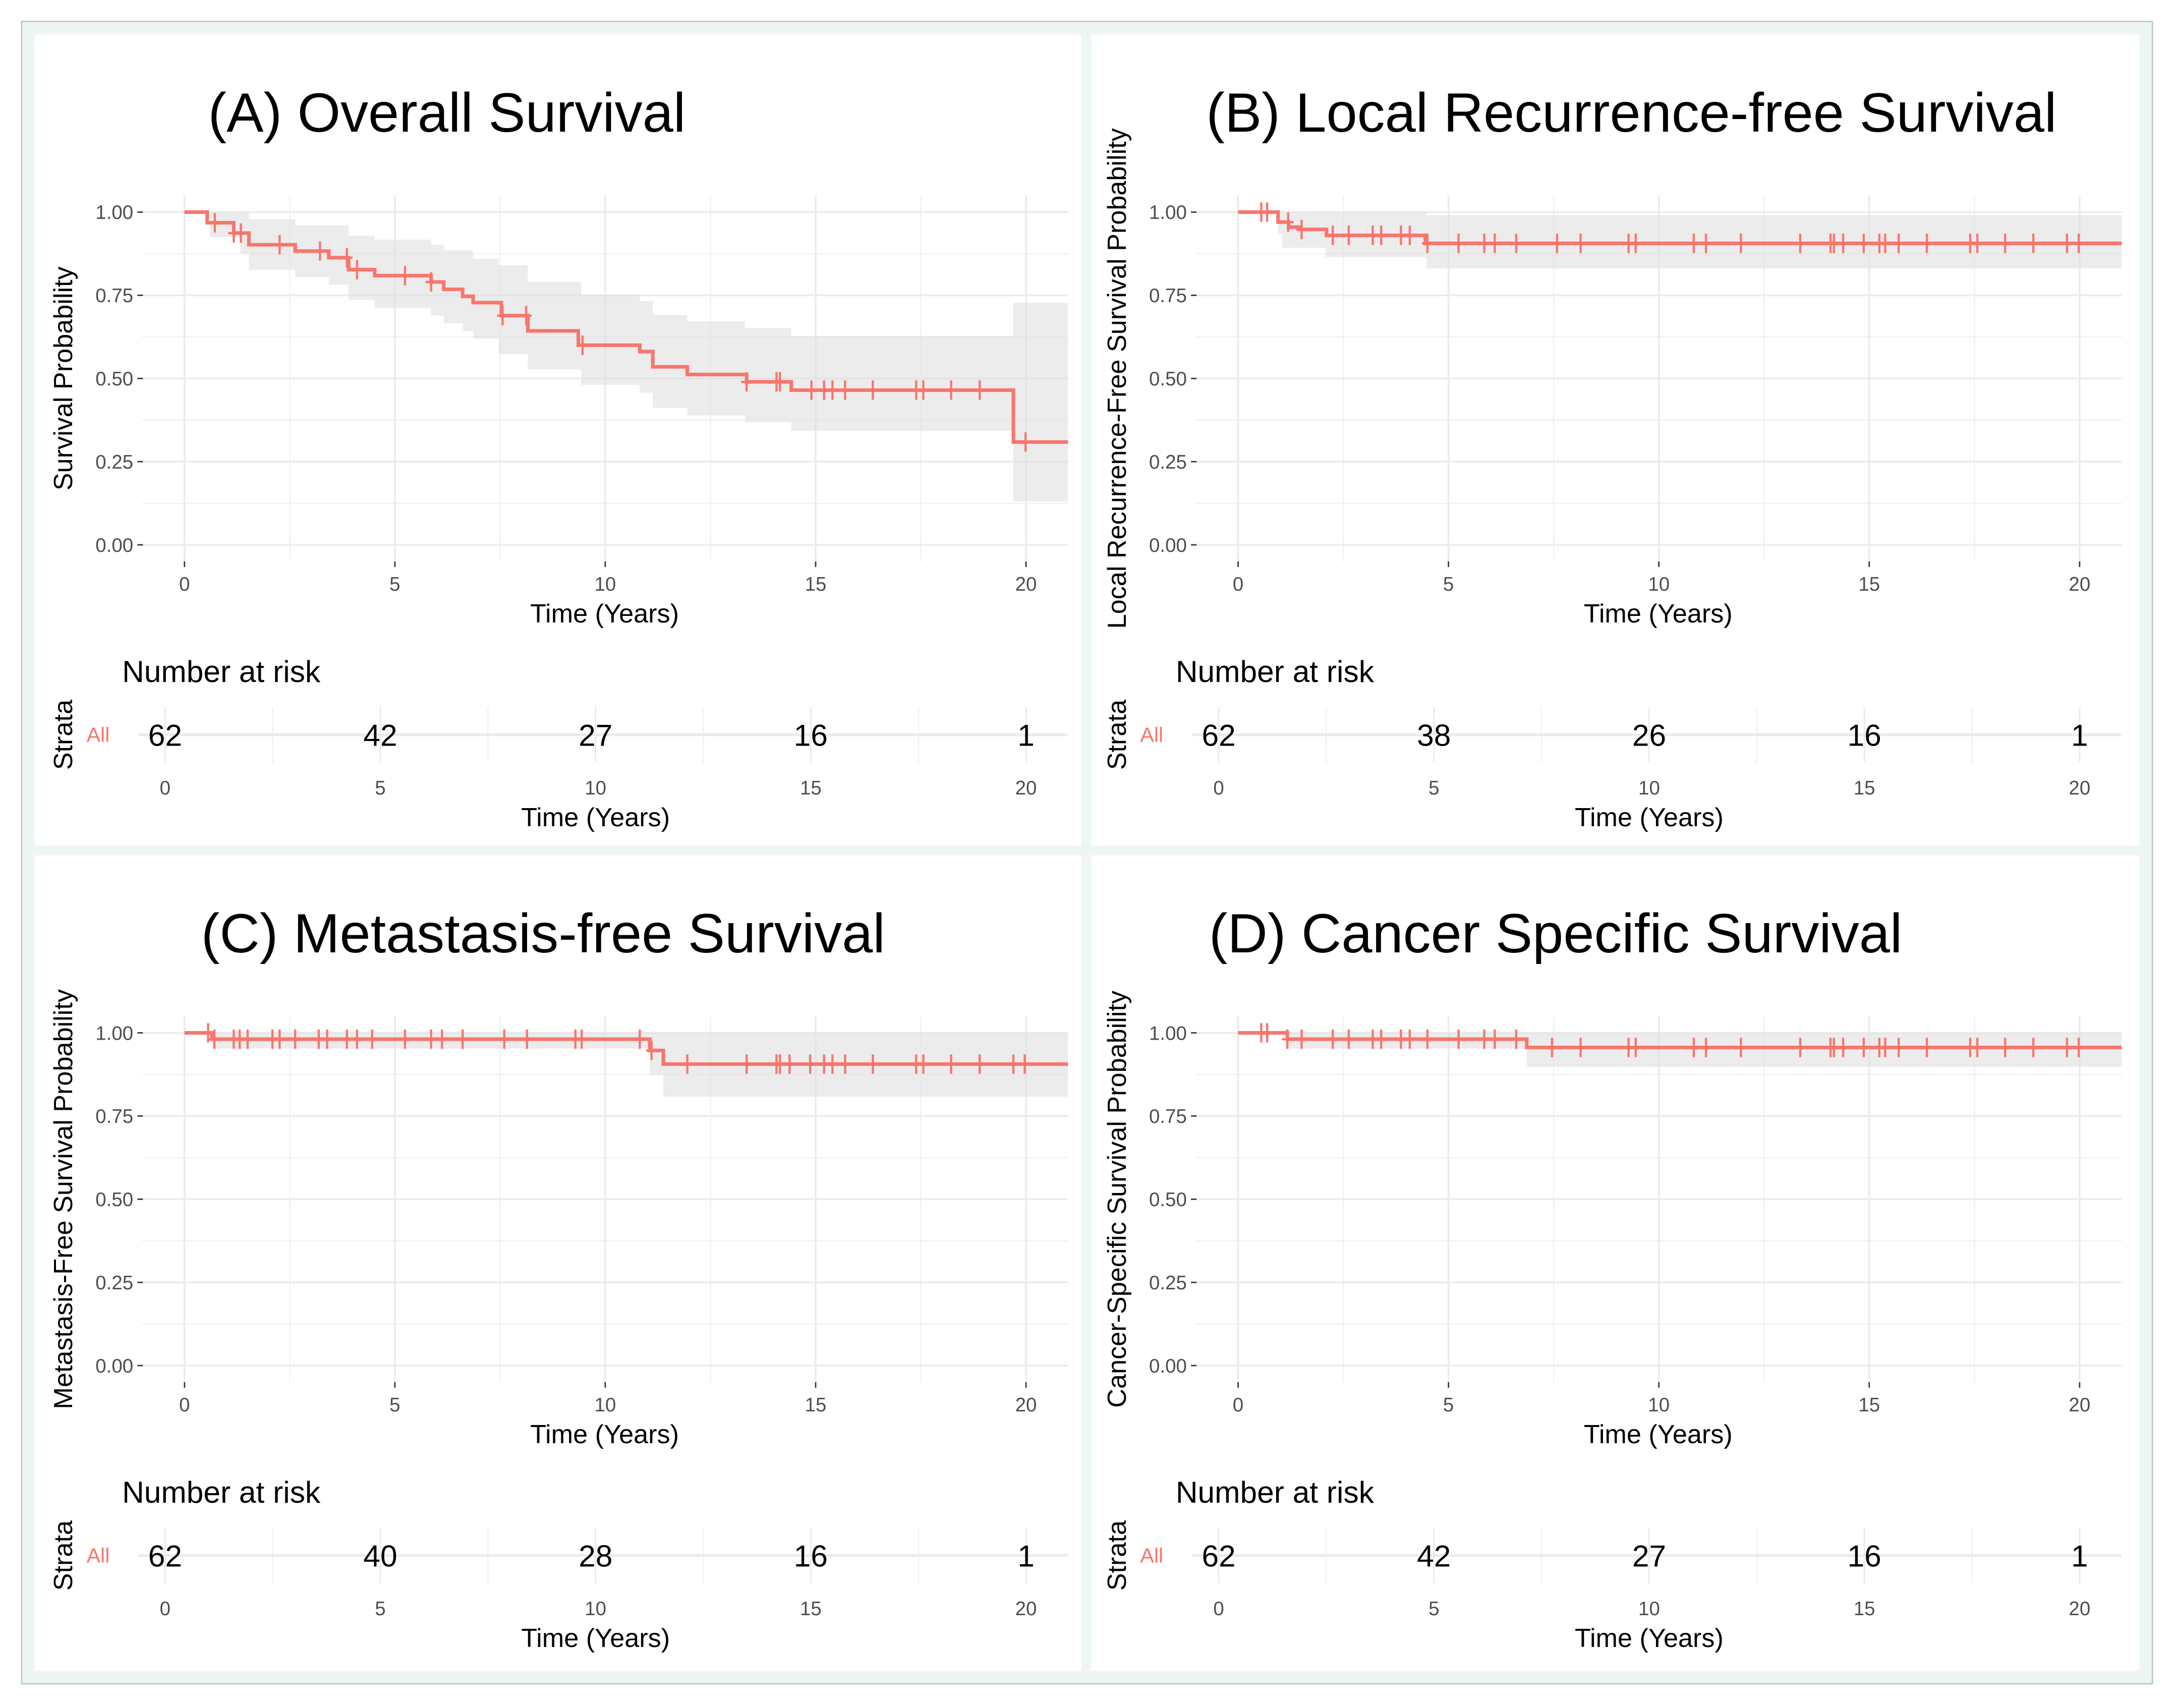  I want to click on risk-count: 40, so click(380, 1556).